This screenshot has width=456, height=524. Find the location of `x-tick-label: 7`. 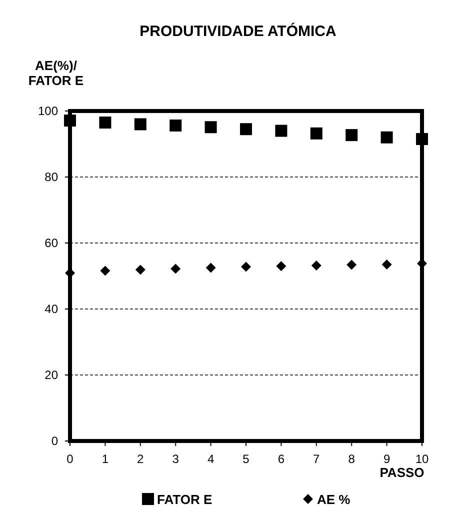

x-tick-label: 7 is located at coordinates (316, 459).